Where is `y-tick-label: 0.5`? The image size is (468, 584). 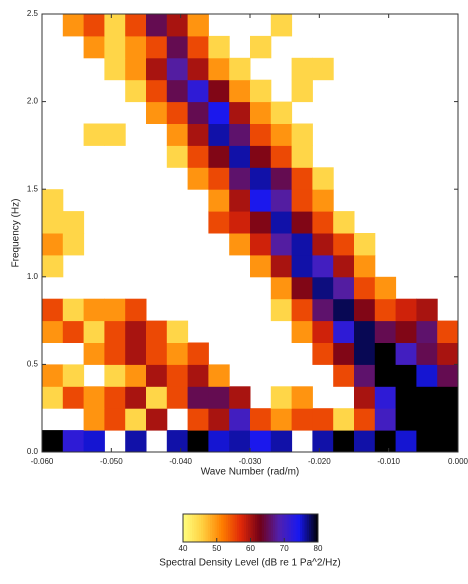
y-tick-label: 0.5 is located at coordinates (33, 364).